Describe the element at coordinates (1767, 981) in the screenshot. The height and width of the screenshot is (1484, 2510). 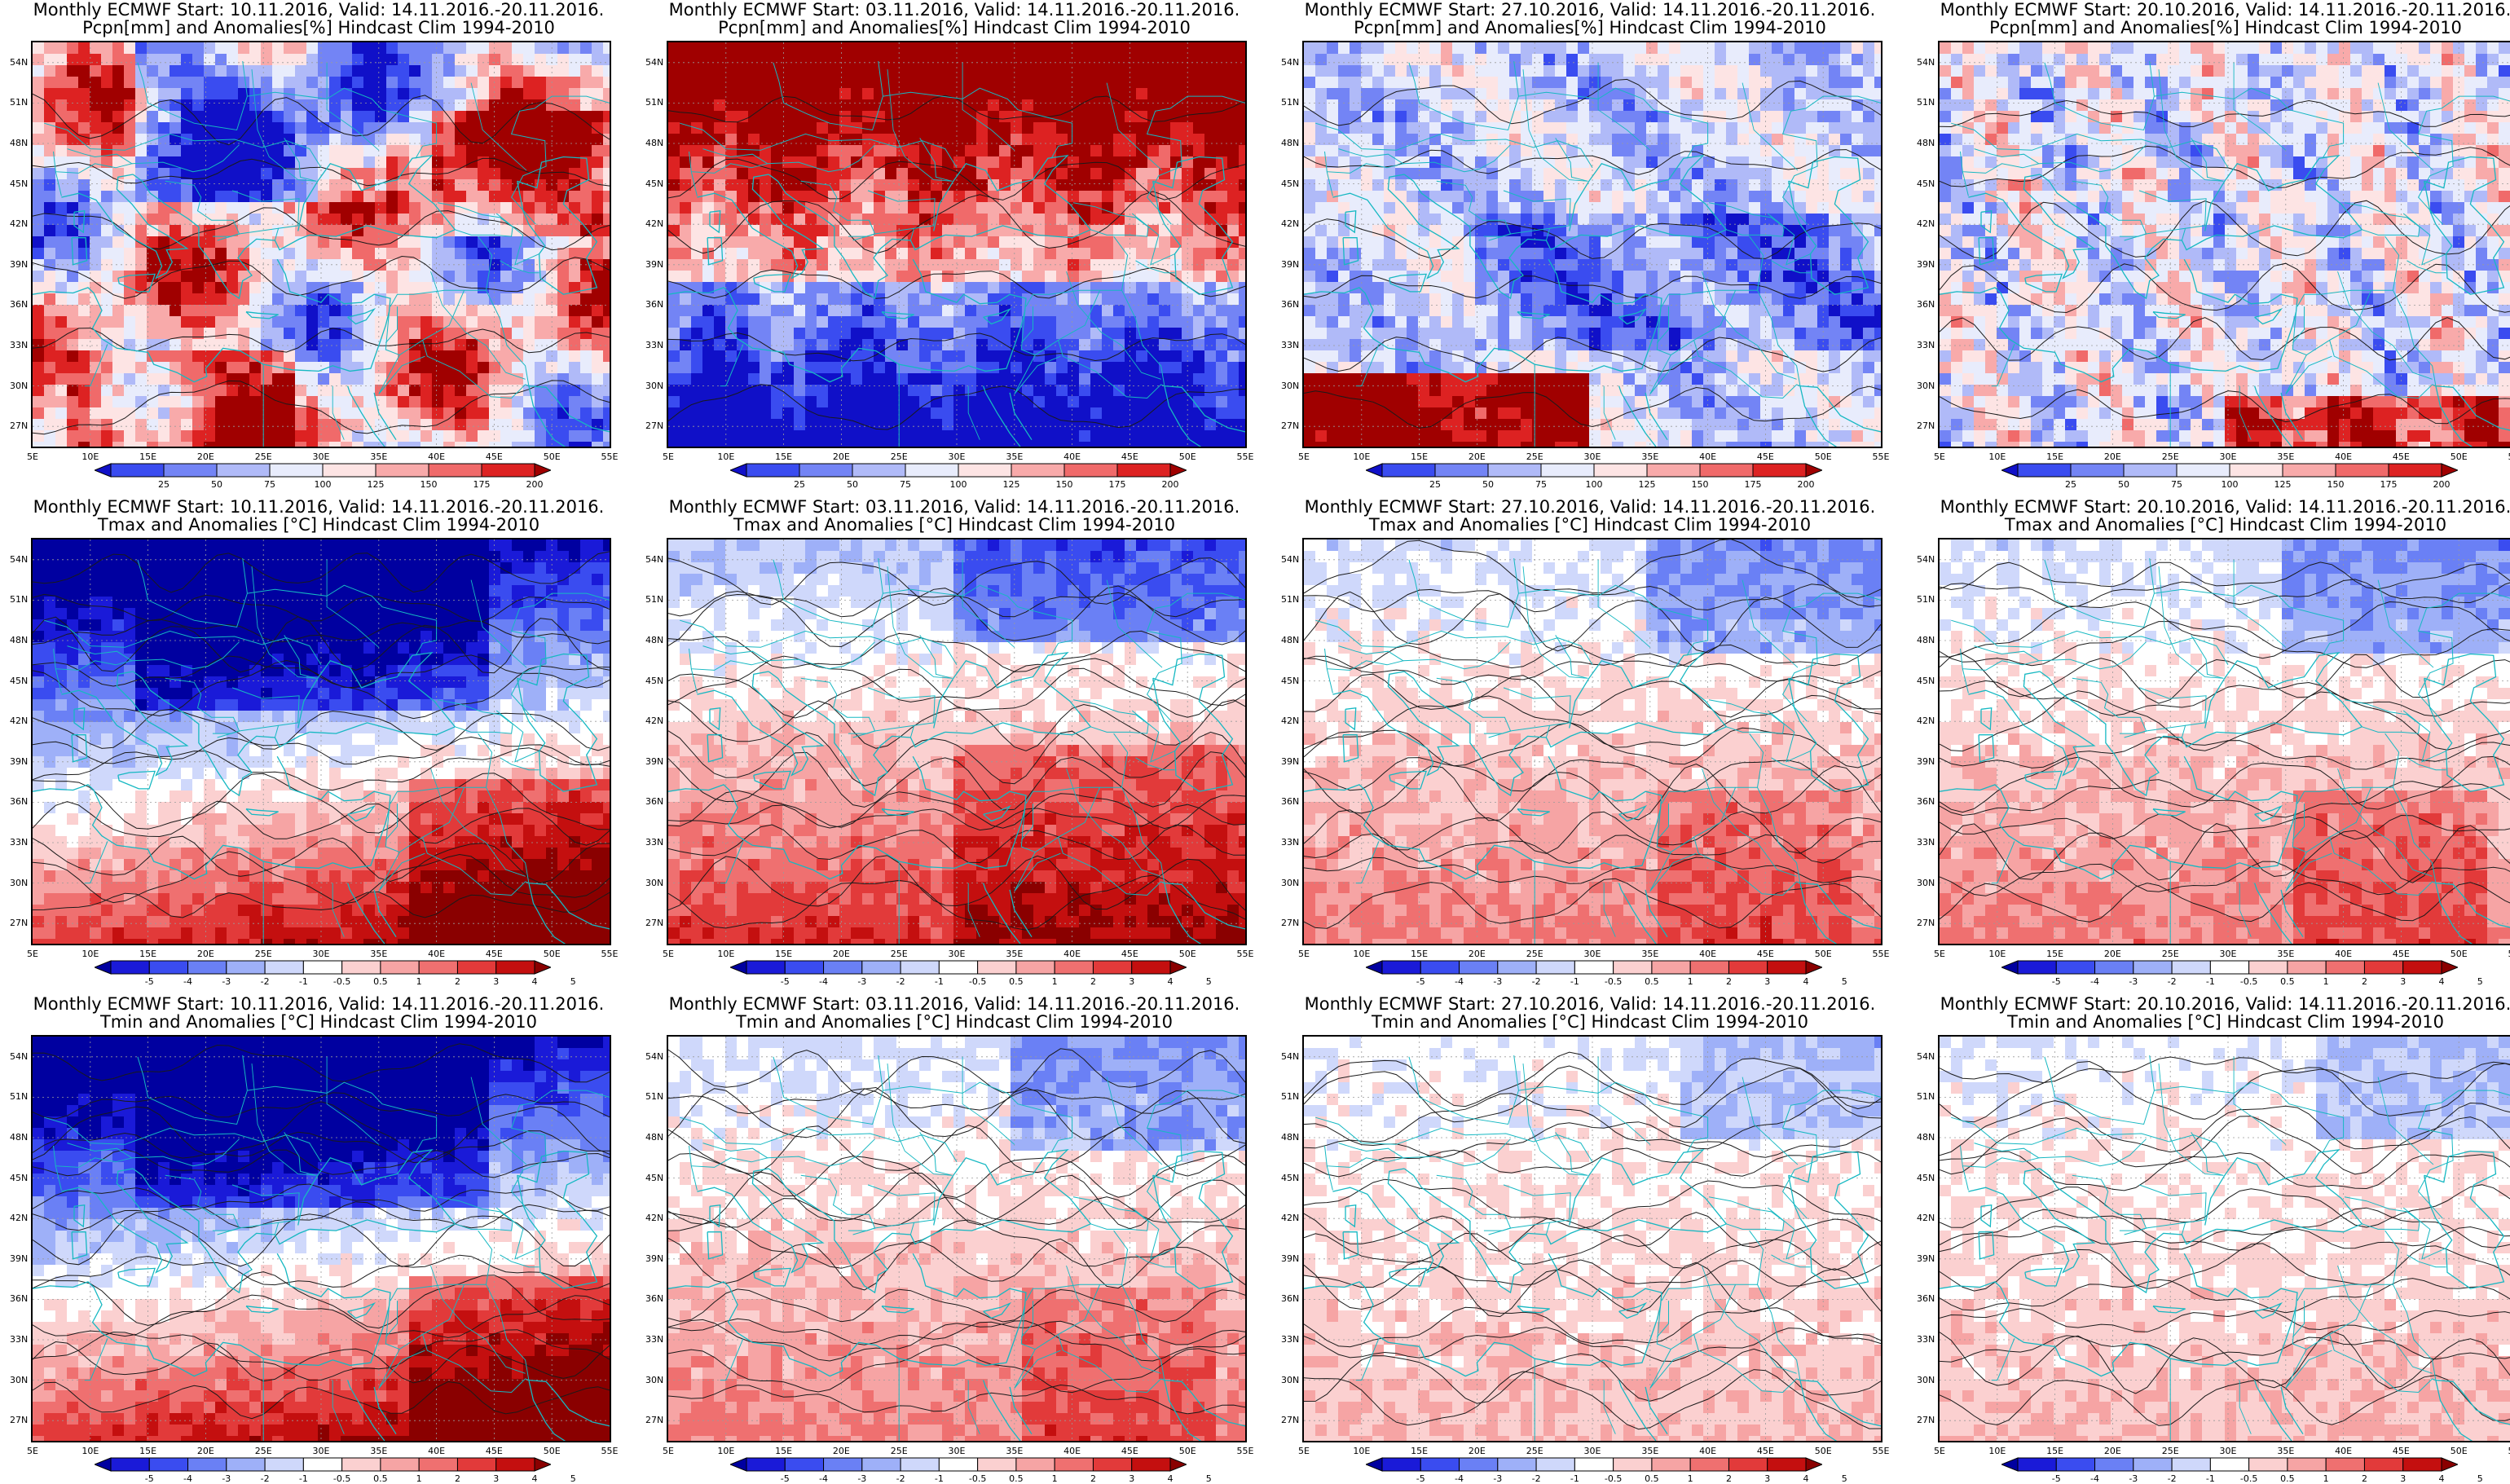
I see `colorbar-label: 3` at that location.